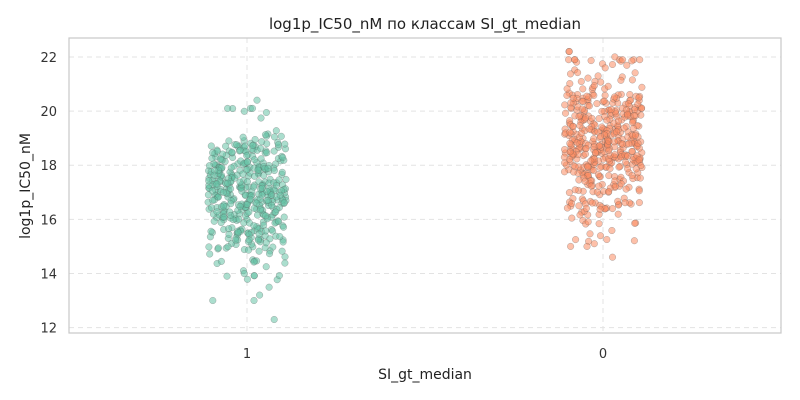  Describe the element at coordinates (48, 194) in the screenshot. I see `y-ticks: 12 14 16 18 20 22` at that location.